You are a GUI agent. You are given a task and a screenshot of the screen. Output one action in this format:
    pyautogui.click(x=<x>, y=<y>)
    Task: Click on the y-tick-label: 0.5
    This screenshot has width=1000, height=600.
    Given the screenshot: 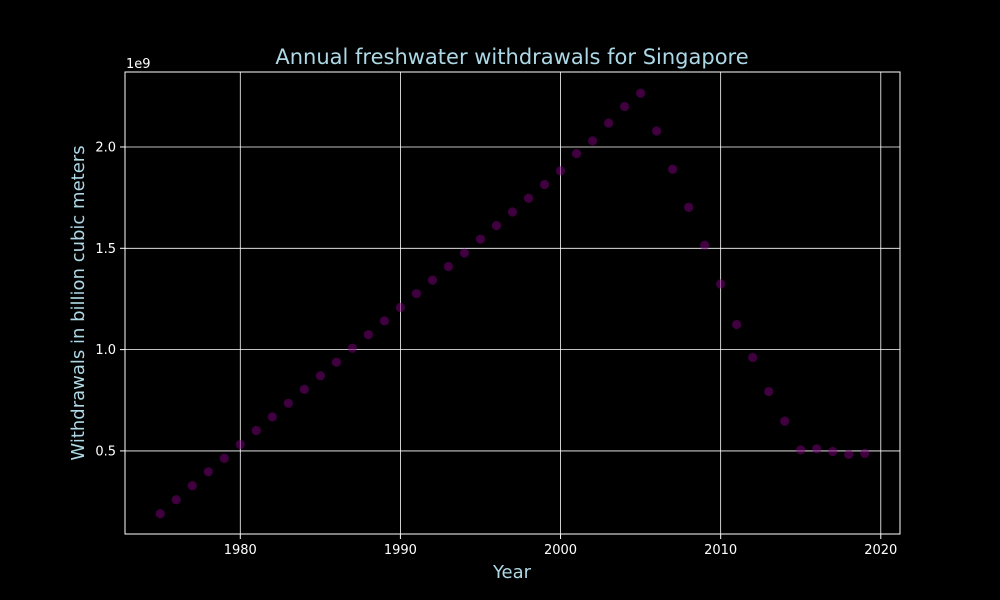 What is the action you would take?
    pyautogui.click(x=105, y=451)
    